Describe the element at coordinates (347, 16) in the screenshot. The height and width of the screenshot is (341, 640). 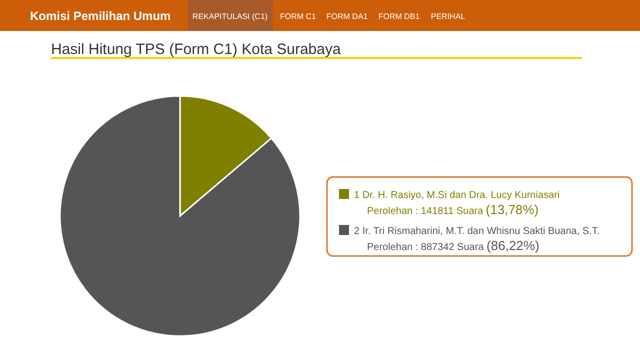
I see `text: FORM DA1` at that location.